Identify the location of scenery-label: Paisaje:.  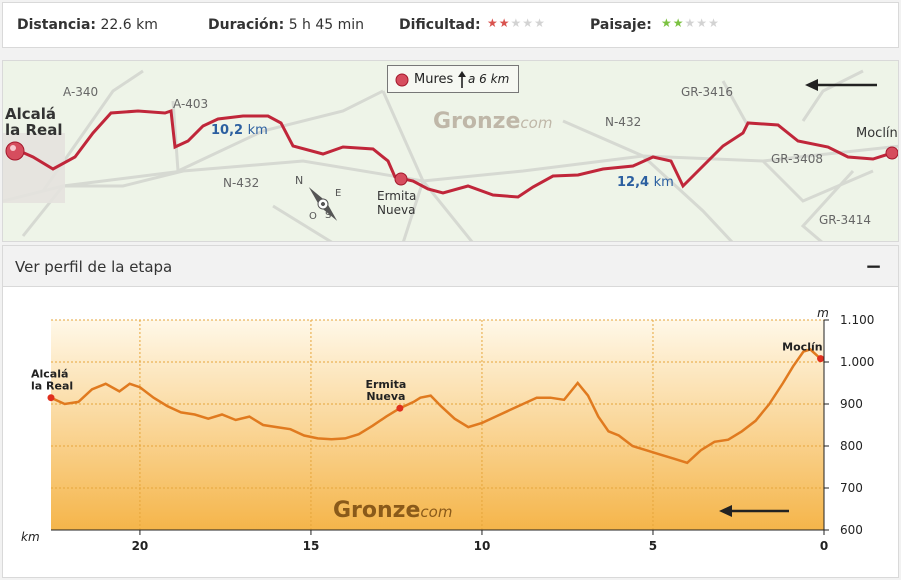
(621, 25).